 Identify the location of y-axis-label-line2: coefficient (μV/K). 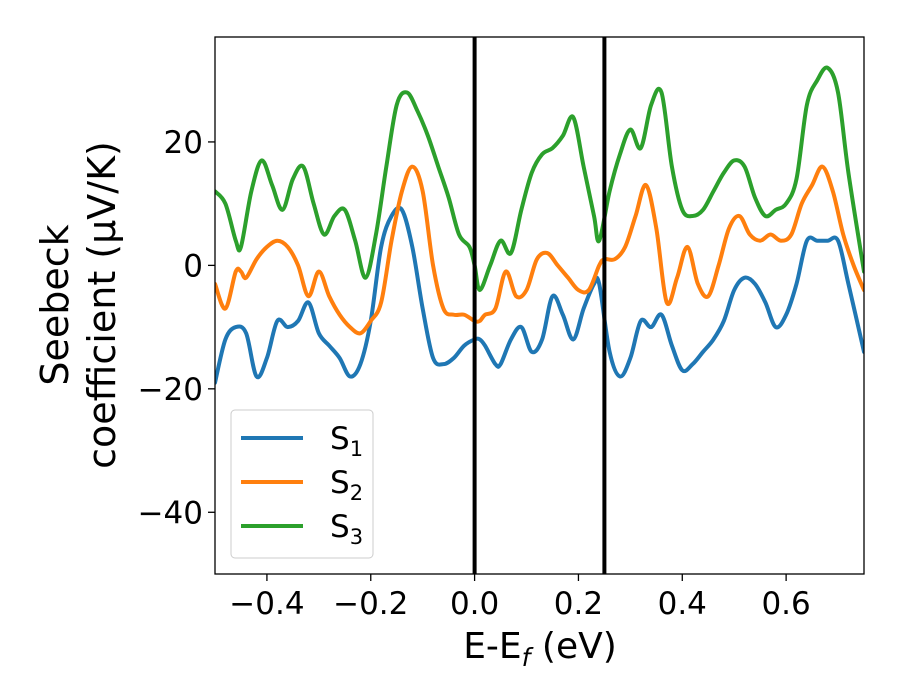
(102, 305).